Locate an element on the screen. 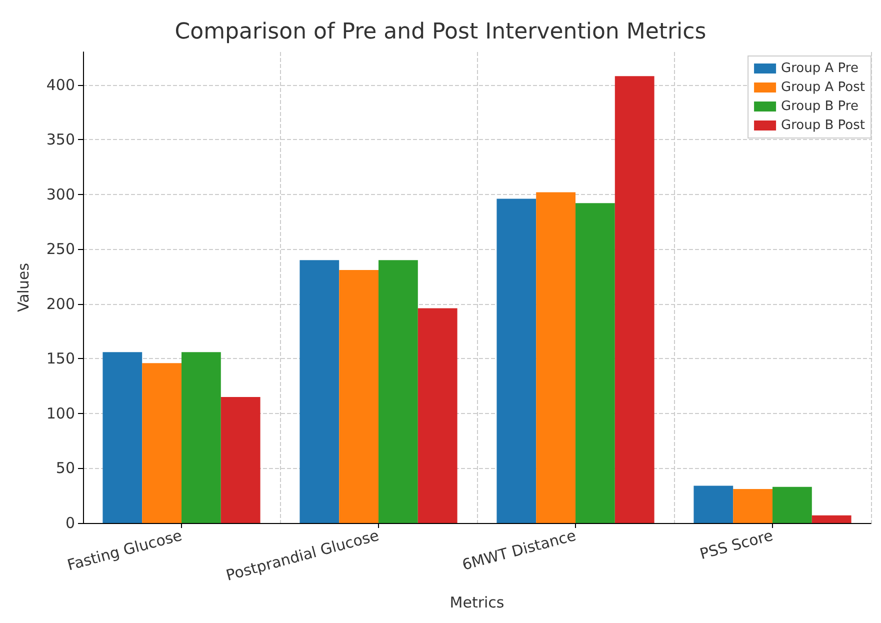  y-axis-title: Values is located at coordinates (23, 287).